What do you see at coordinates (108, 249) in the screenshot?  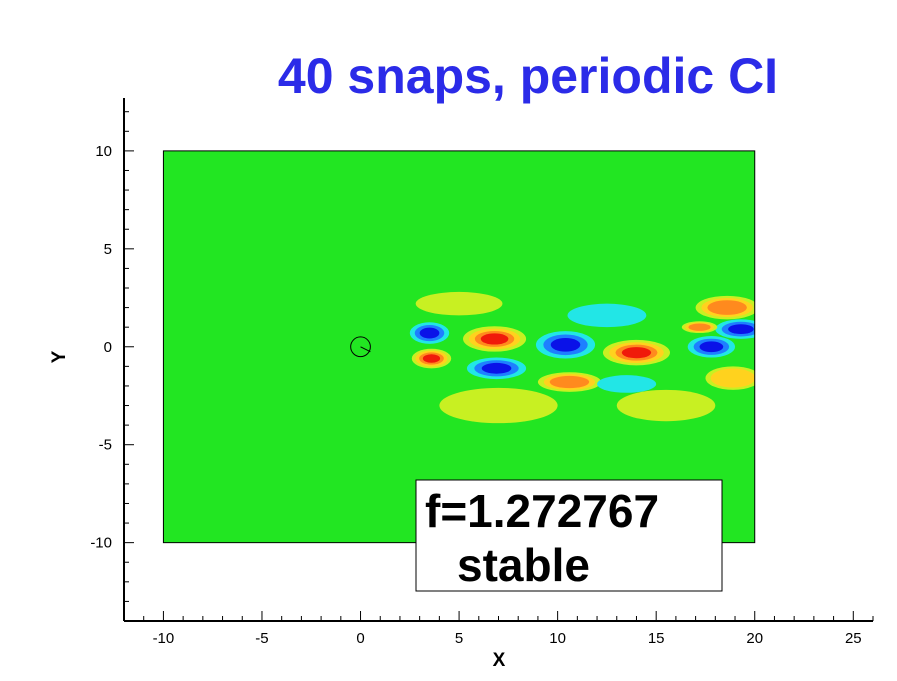 I see `y-tick-label: 5` at bounding box center [108, 249].